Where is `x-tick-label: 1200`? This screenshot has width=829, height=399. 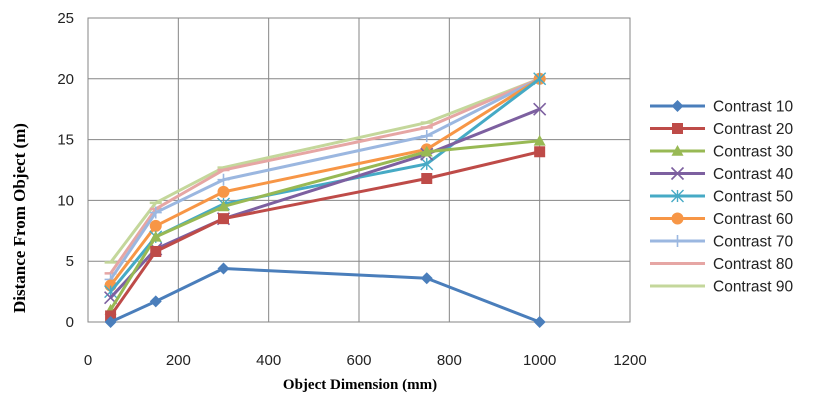 x-tick-label: 1200 is located at coordinates (629, 360).